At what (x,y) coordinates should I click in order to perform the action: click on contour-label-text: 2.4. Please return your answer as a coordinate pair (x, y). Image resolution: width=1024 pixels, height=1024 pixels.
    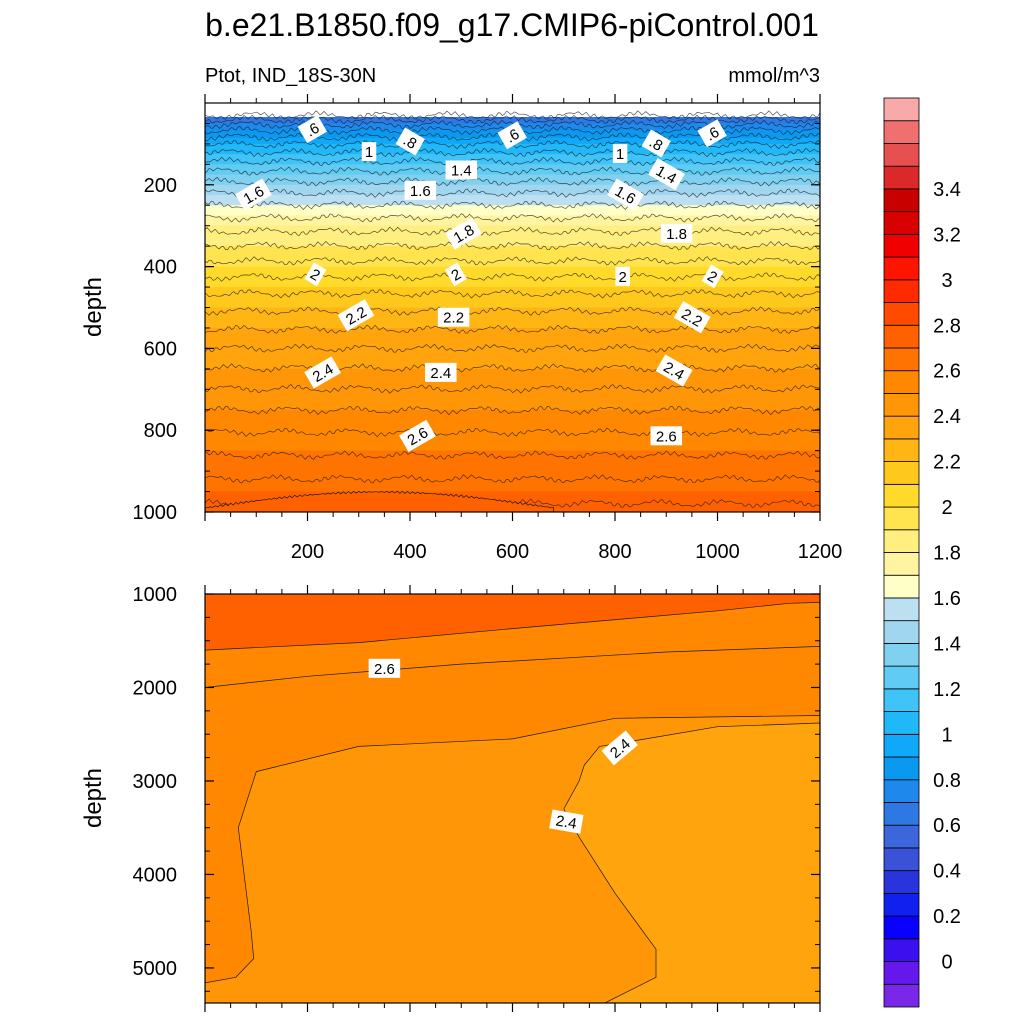
    Looking at the image, I should click on (440, 373).